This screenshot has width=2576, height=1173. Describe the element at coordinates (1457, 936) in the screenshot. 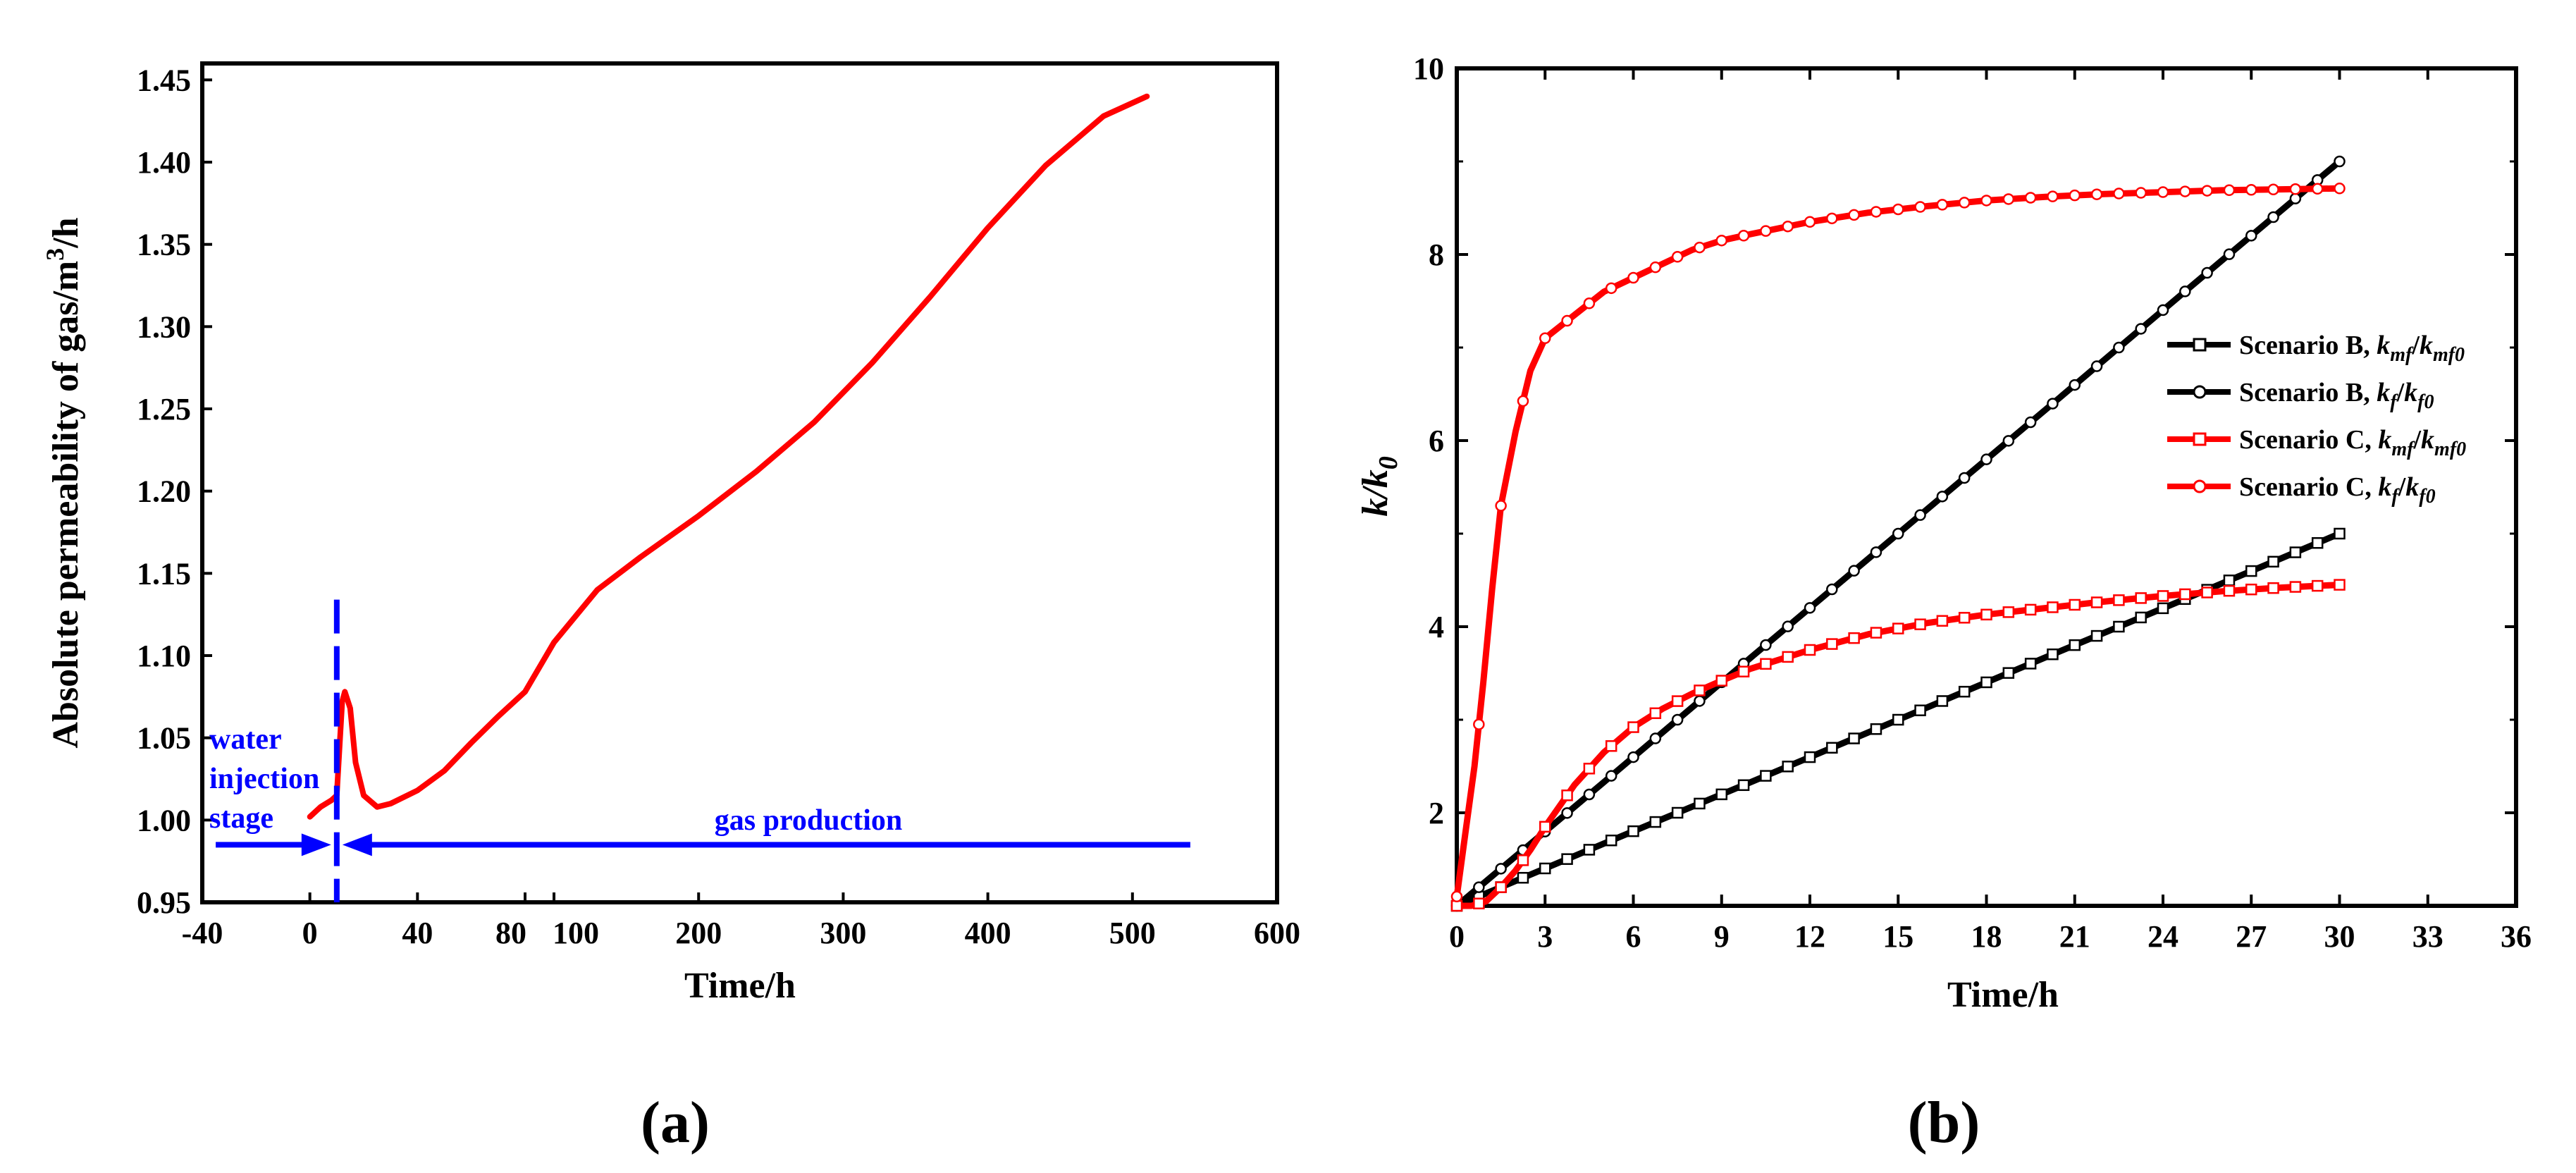

I see `panel-b-x-tick-label: 0` at that location.